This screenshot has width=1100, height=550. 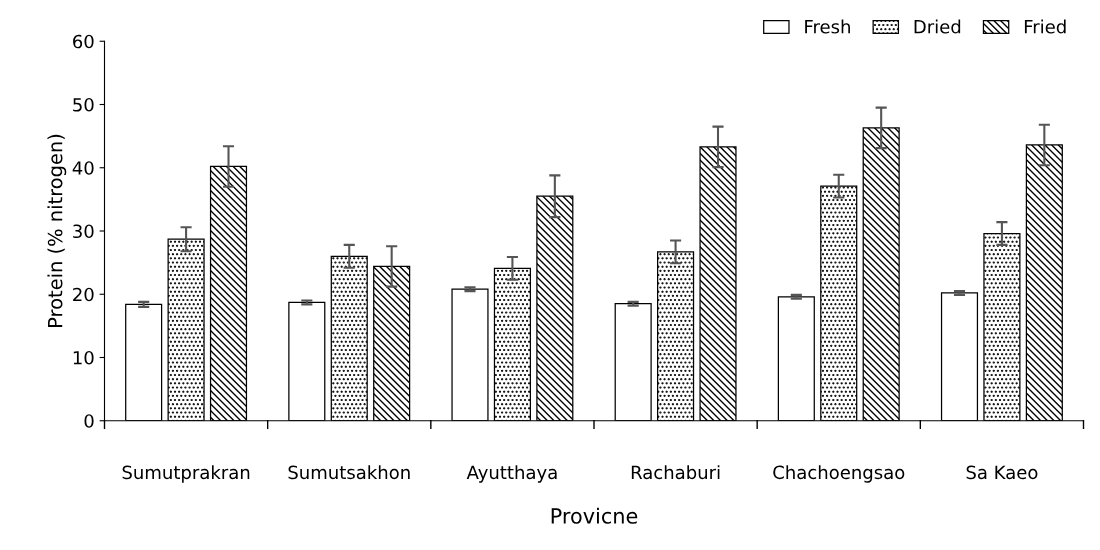 I want to click on legend-label: Fresh, so click(x=827, y=26).